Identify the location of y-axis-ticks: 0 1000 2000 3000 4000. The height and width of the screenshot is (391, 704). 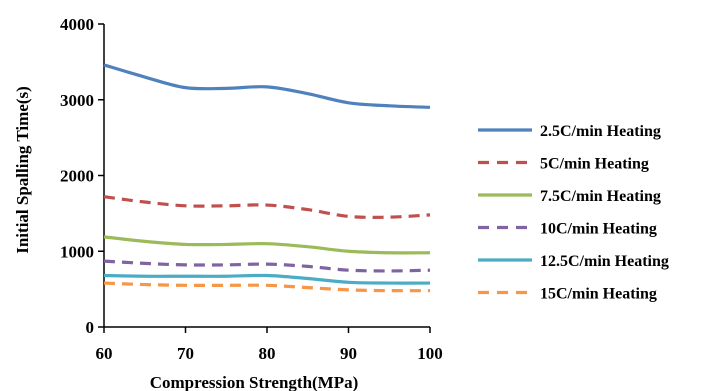
(82, 176).